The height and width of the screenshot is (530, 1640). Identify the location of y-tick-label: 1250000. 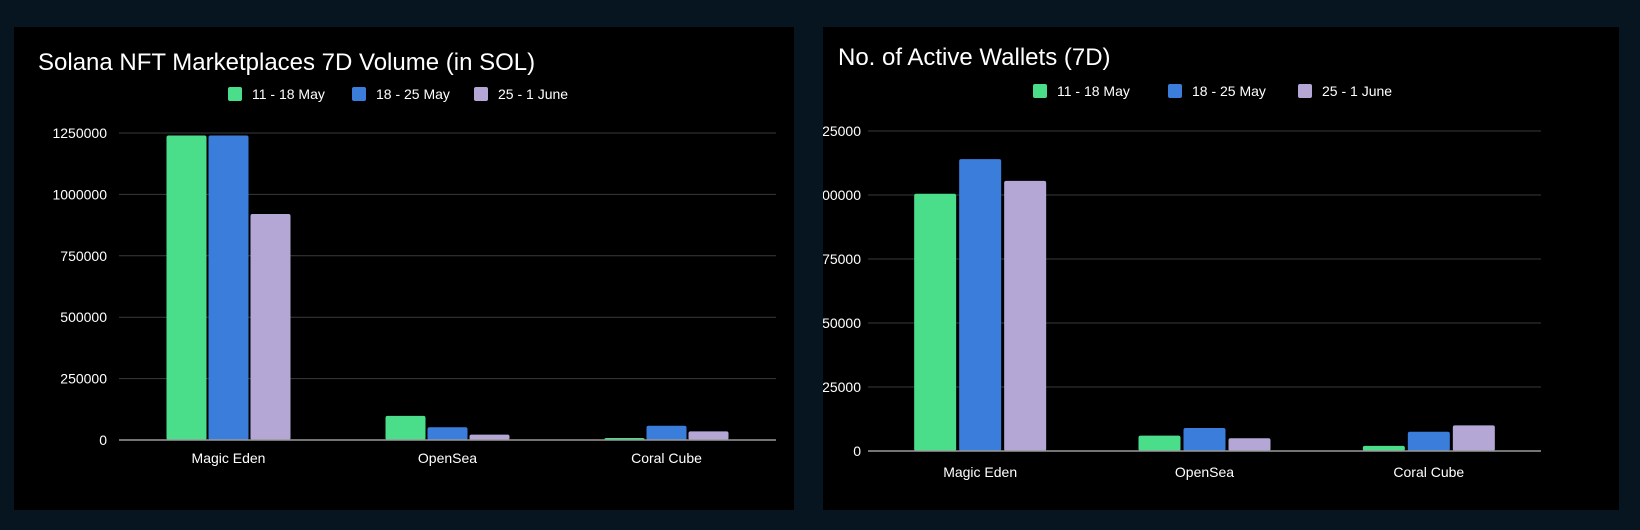
(79, 133).